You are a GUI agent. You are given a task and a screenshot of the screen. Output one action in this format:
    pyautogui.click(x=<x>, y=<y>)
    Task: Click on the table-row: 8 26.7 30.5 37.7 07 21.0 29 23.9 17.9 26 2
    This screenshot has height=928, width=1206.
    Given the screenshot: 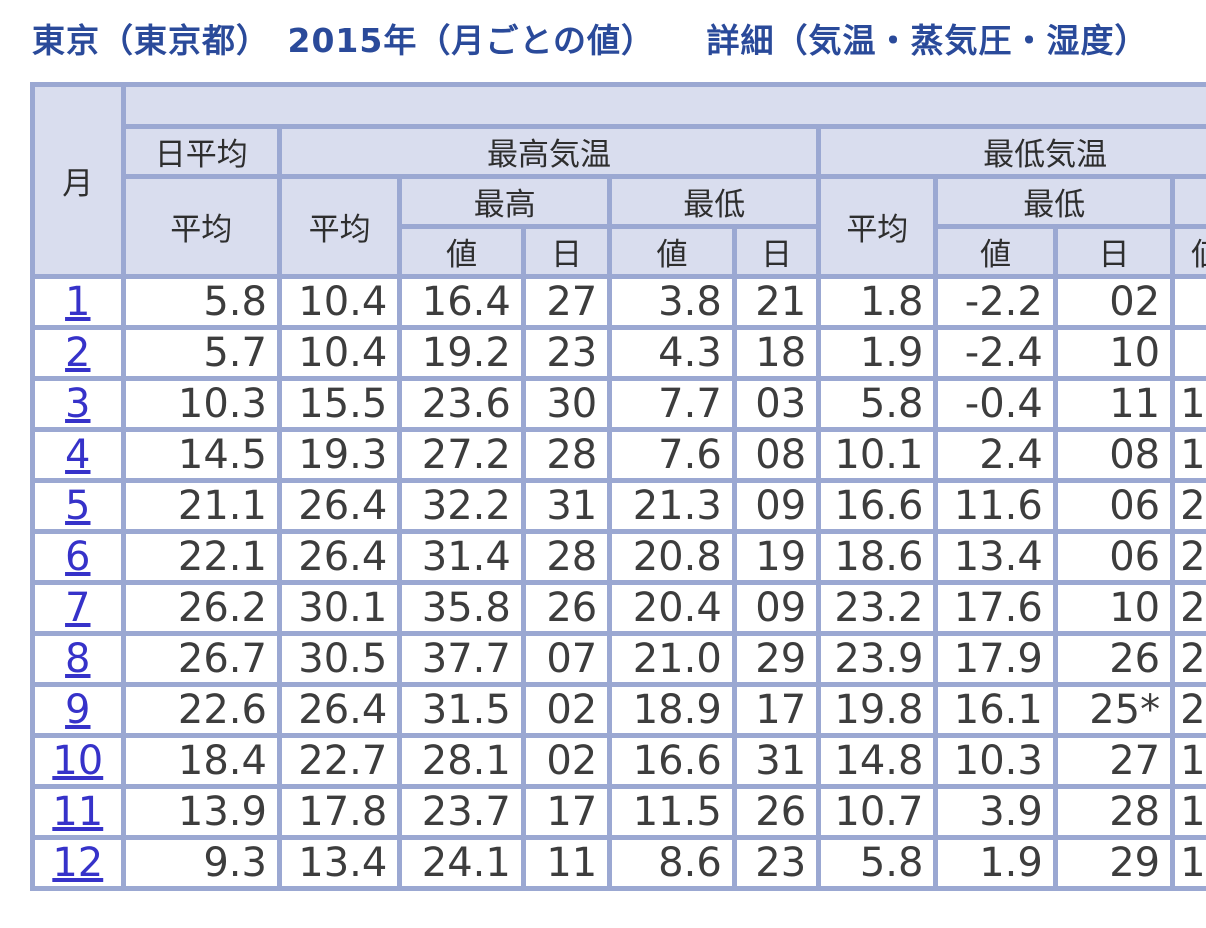 What is the action you would take?
    pyautogui.click(x=618, y=659)
    